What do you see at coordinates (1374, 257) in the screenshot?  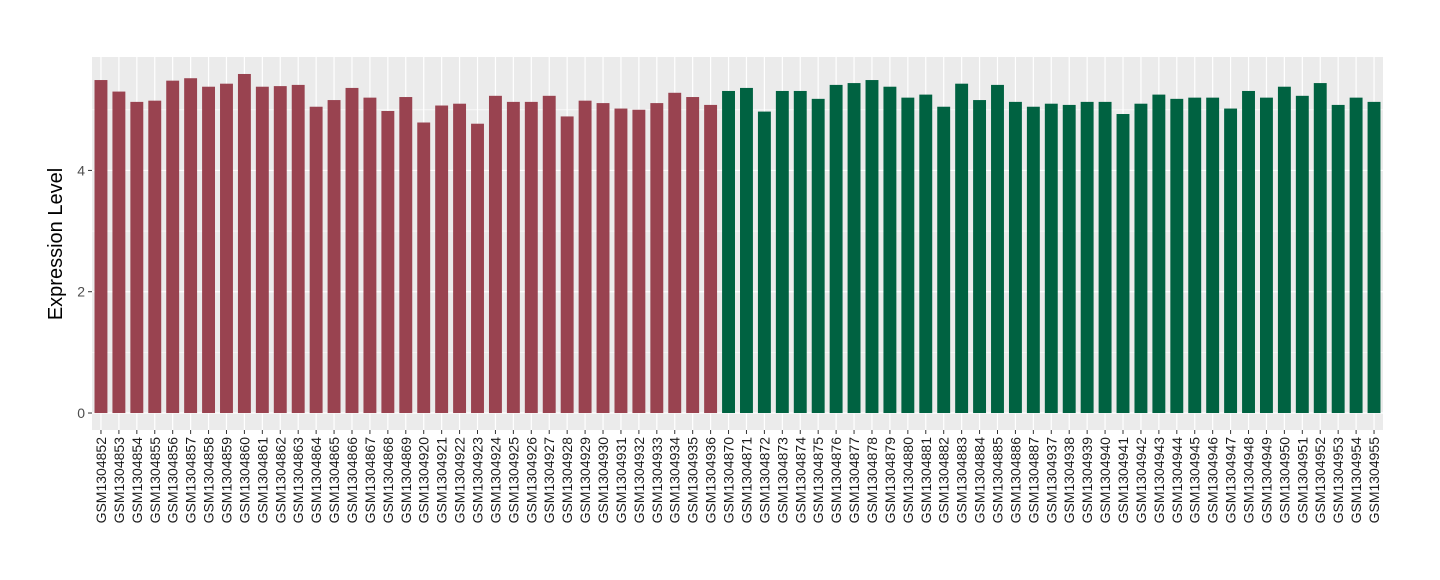 I see `bar-GSM1304955` at bounding box center [1374, 257].